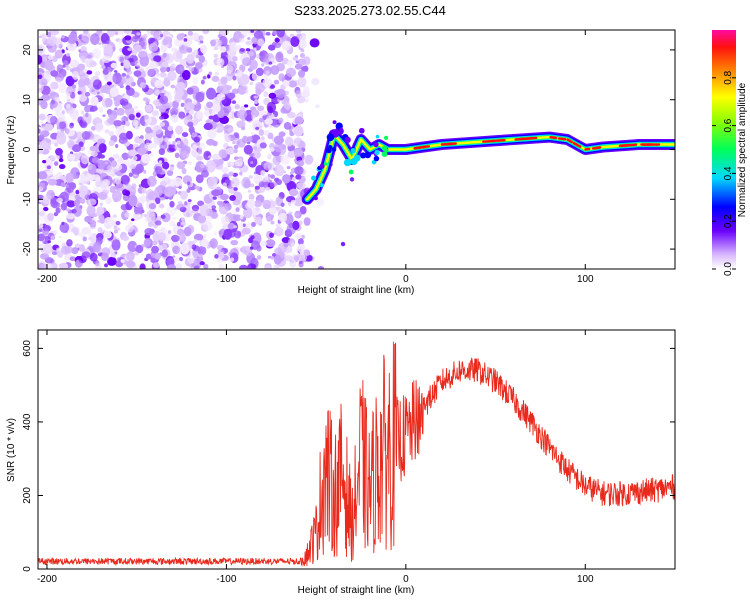 The height and width of the screenshot is (600, 750). I want to click on heatmap-signal-core, so click(577, 145).